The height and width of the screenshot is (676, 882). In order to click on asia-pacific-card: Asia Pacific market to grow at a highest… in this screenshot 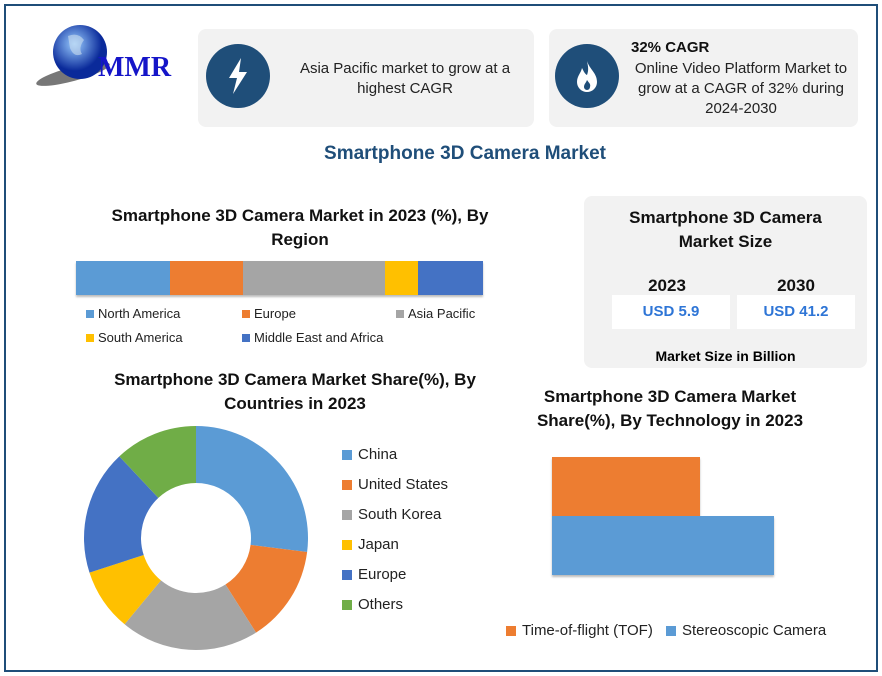, I will do `click(366, 78)`.